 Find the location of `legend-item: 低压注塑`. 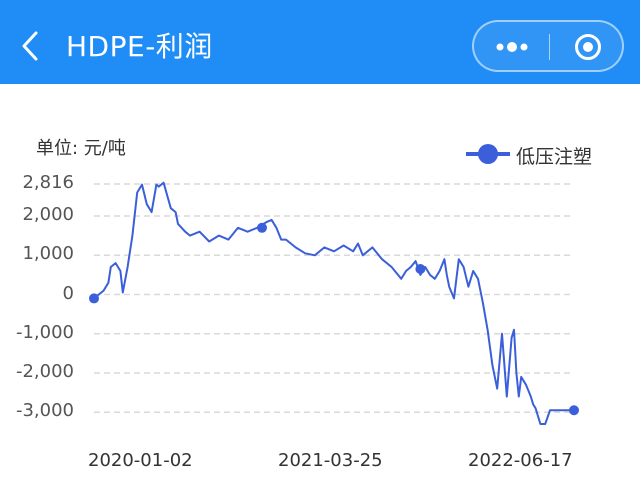

legend-item: 低压注塑 is located at coordinates (528, 154).